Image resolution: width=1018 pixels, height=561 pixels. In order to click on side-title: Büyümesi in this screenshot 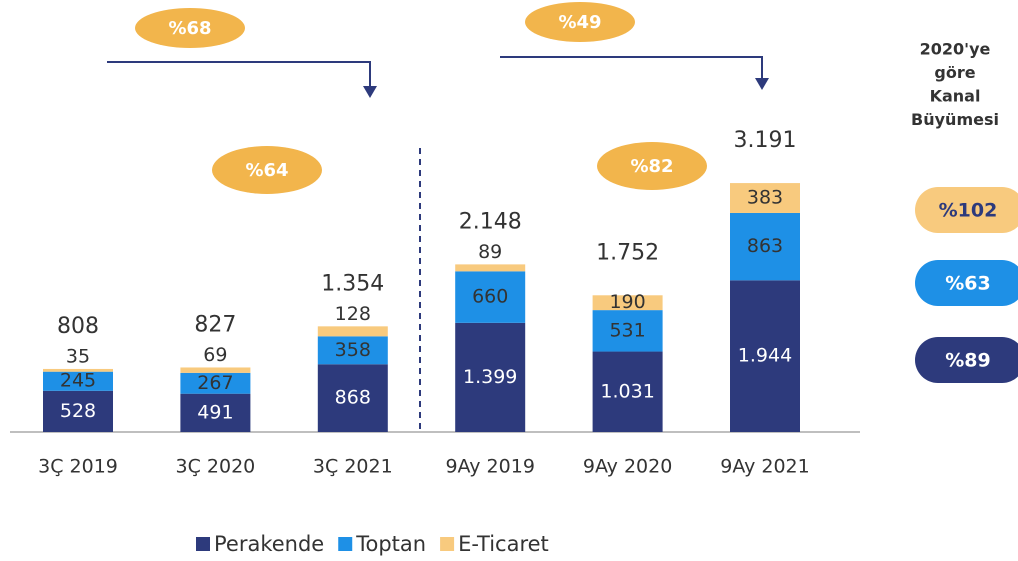, I will do `click(955, 119)`.